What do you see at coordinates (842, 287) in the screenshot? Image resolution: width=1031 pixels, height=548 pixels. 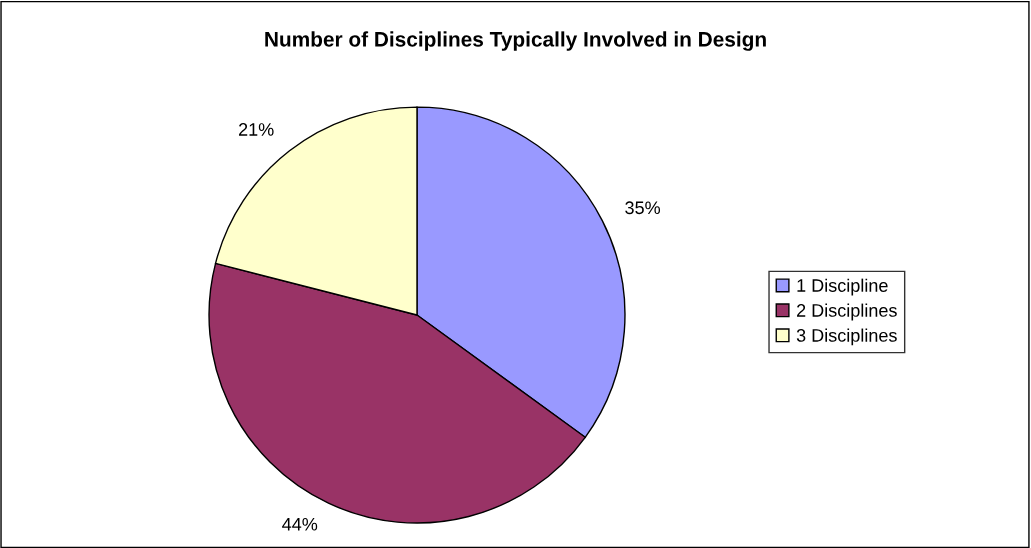 I see `legend-label: 1 Discipline` at bounding box center [842, 287].